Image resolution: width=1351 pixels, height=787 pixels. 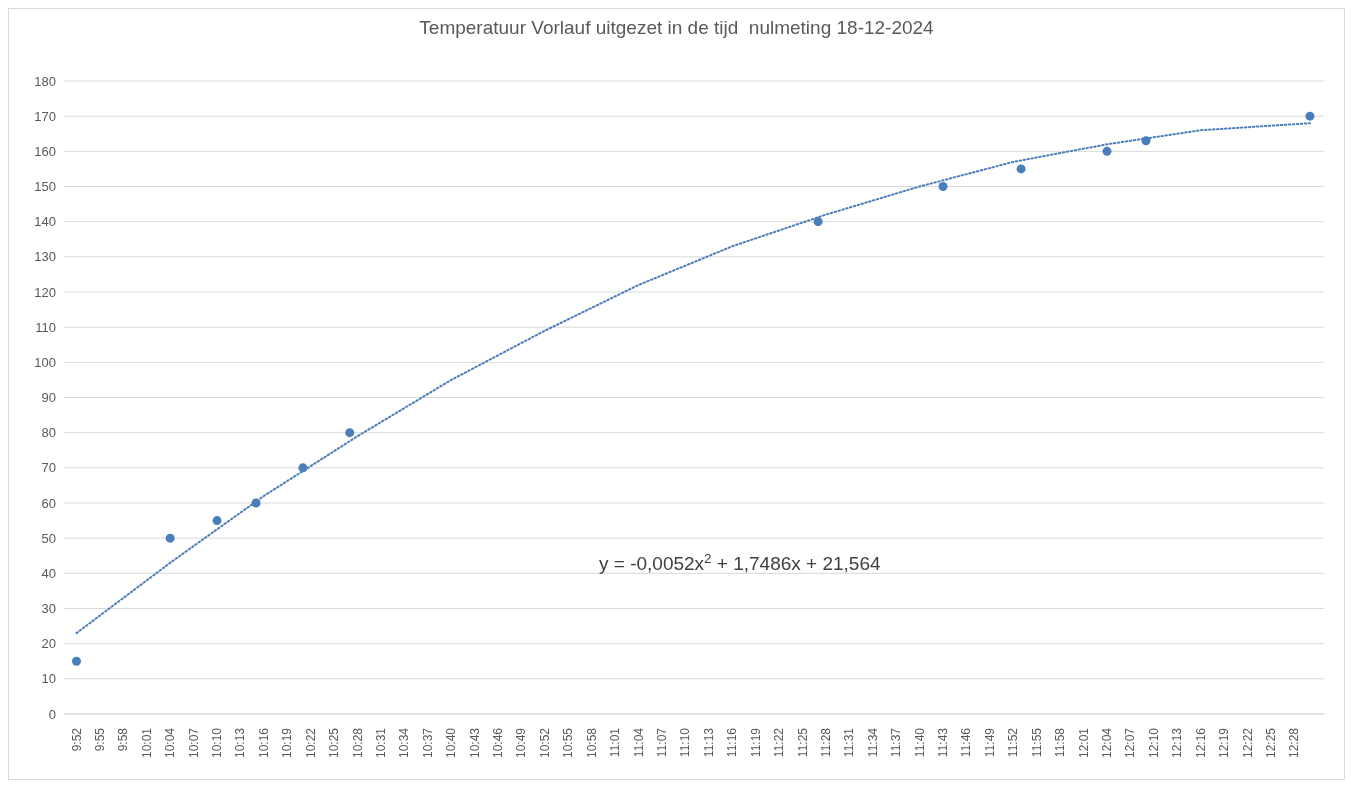 I want to click on x-tick-label: 11:58, so click(x=1060, y=742).